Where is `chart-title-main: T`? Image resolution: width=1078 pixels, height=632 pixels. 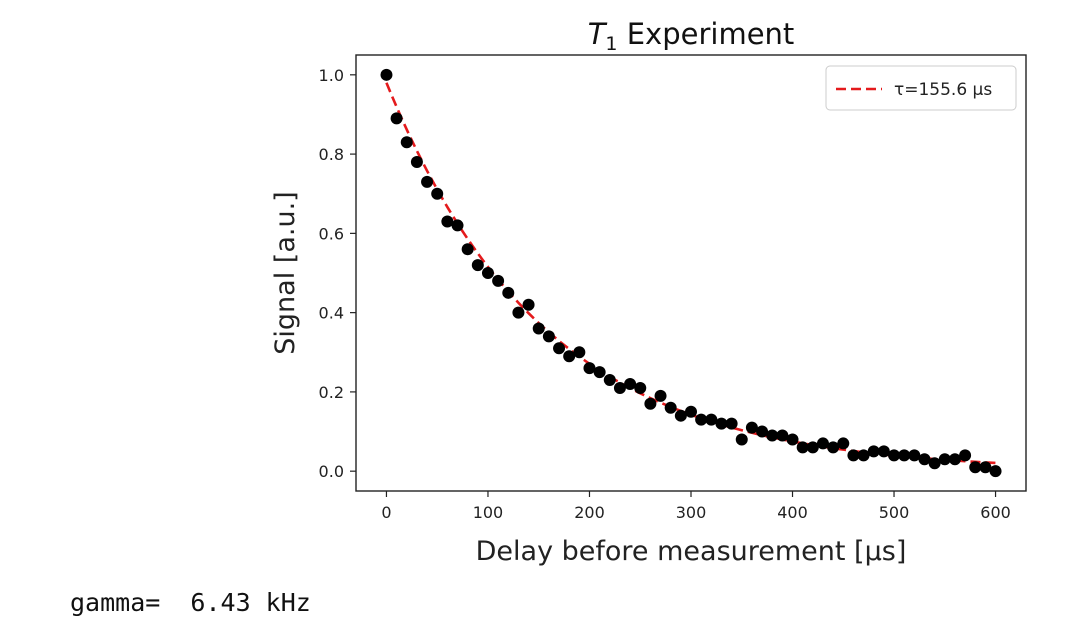
chart-title-main: T is located at coordinates (598, 34).